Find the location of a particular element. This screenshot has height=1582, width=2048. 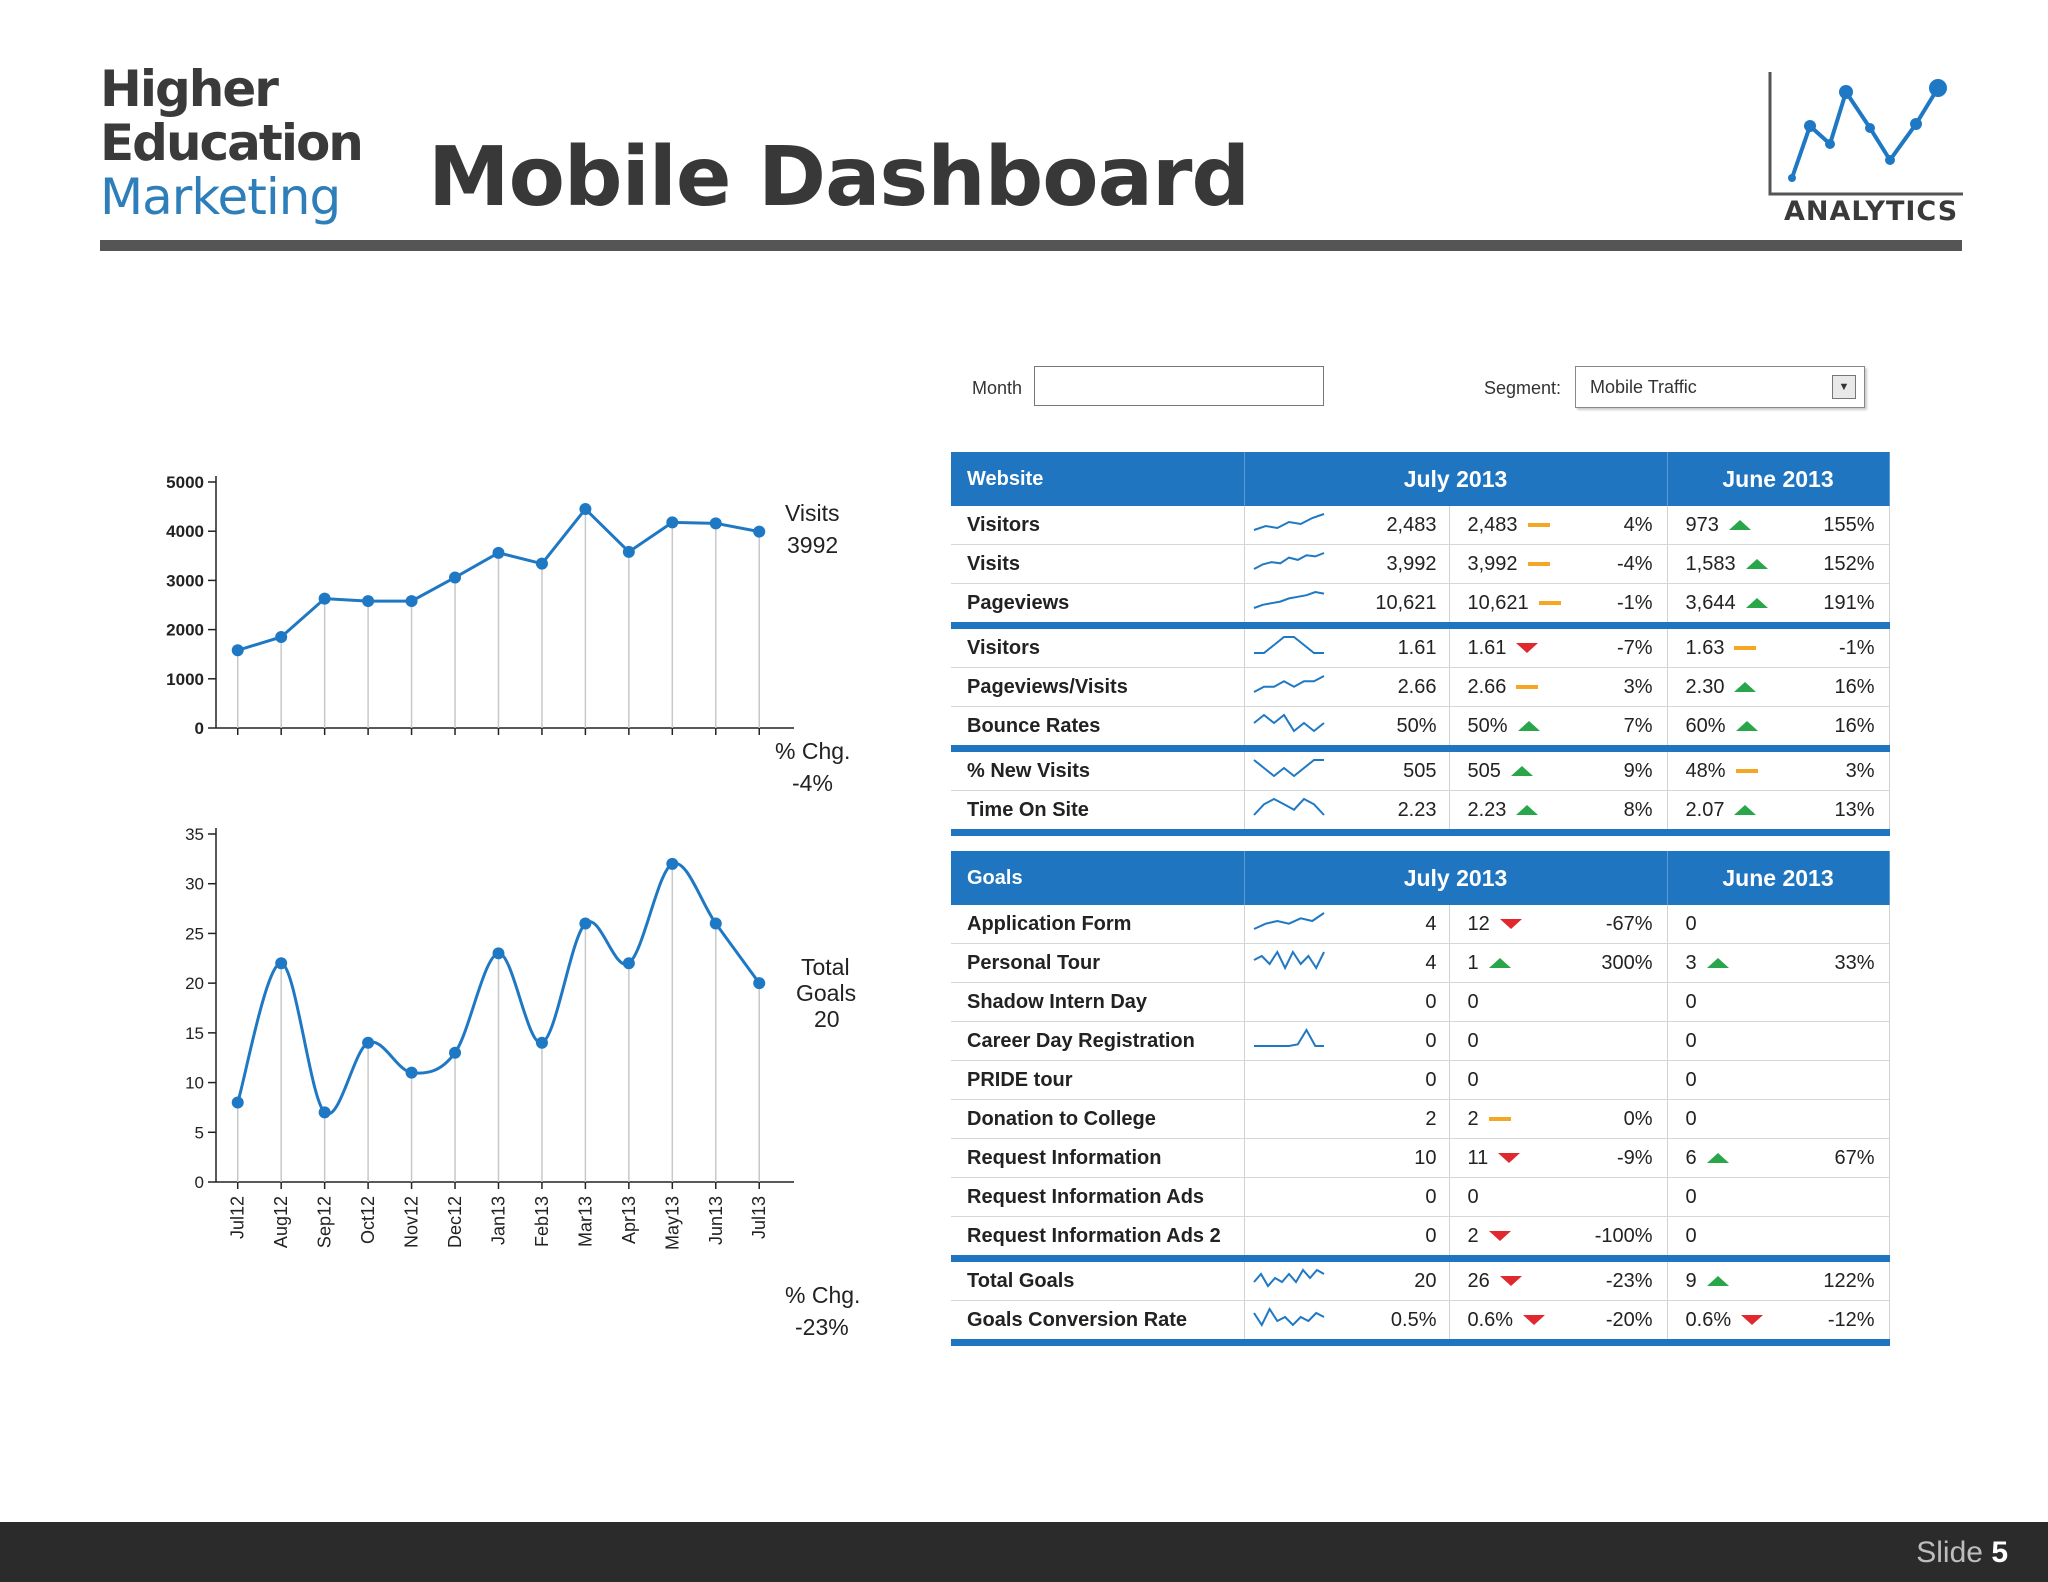

logo-line-2: Education is located at coordinates (232, 143).